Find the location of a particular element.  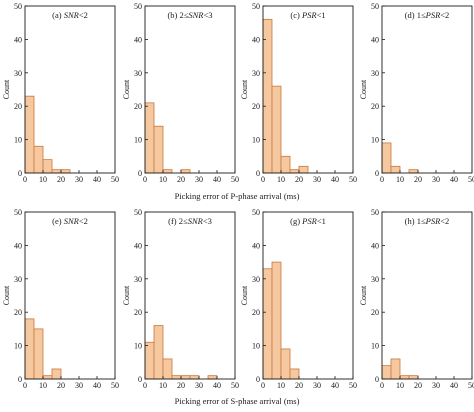

histogram-panel: 0 10 20 30 40 50 0 10 20 30 40 50 Count (d) 1≤PSR<2 is located at coordinates (416, 93).